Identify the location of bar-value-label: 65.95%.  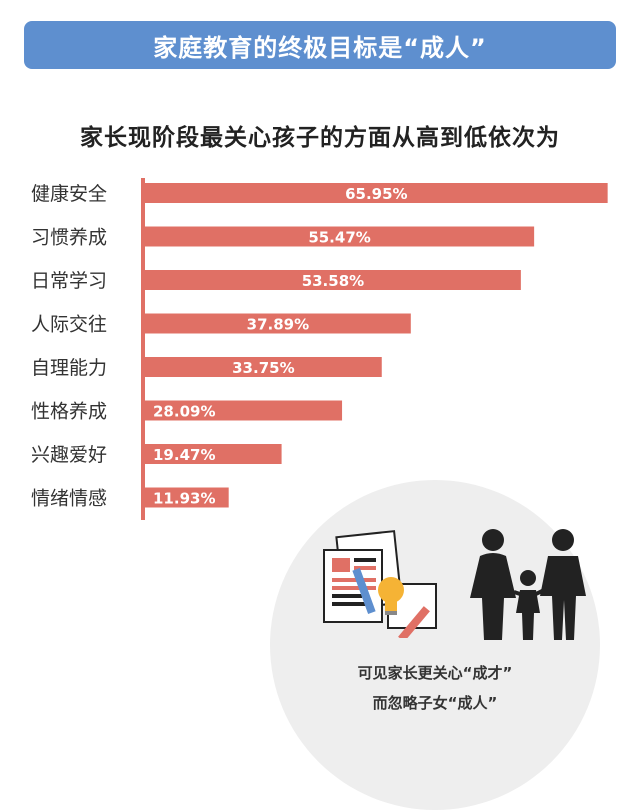
(376, 194).